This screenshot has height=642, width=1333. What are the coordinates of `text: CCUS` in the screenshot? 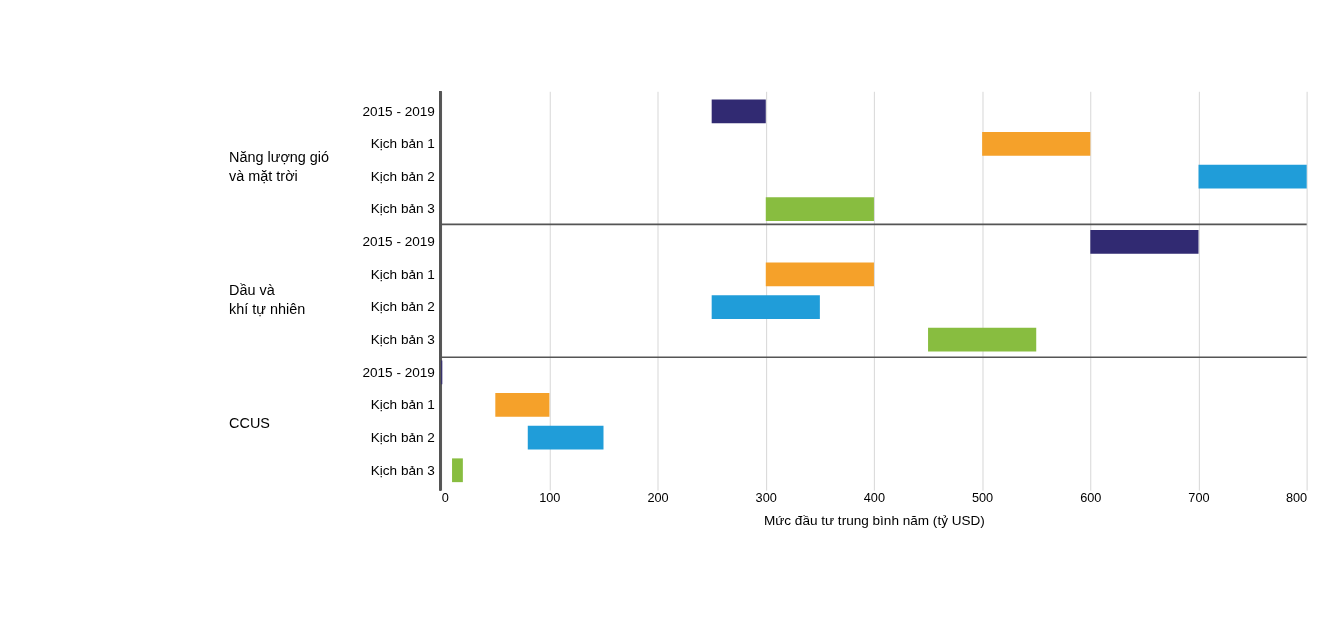 It's located at (249, 422).